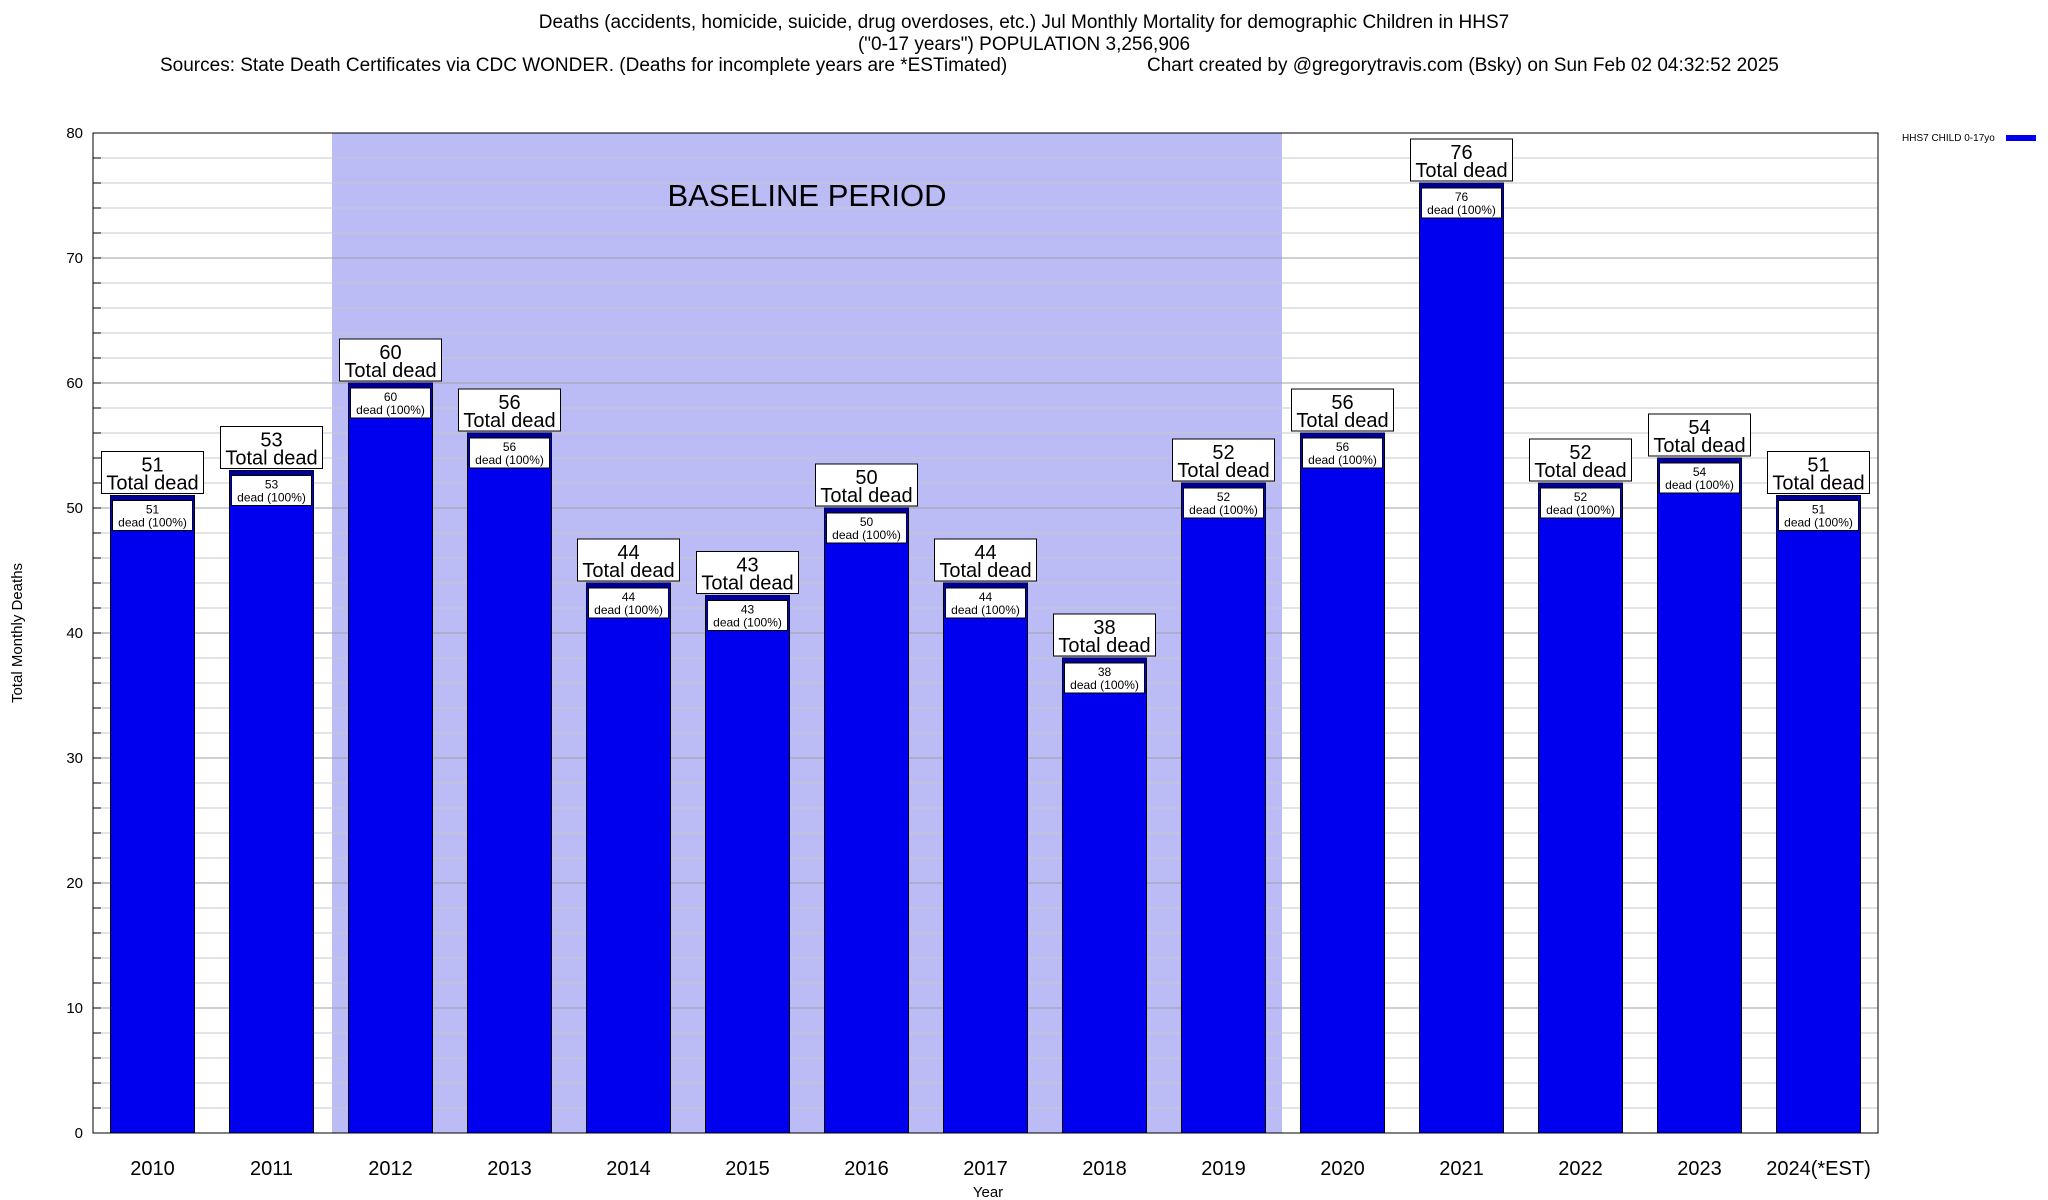 This screenshot has width=2048, height=1200. I want to click on inner-label-value: 76, so click(1462, 197).